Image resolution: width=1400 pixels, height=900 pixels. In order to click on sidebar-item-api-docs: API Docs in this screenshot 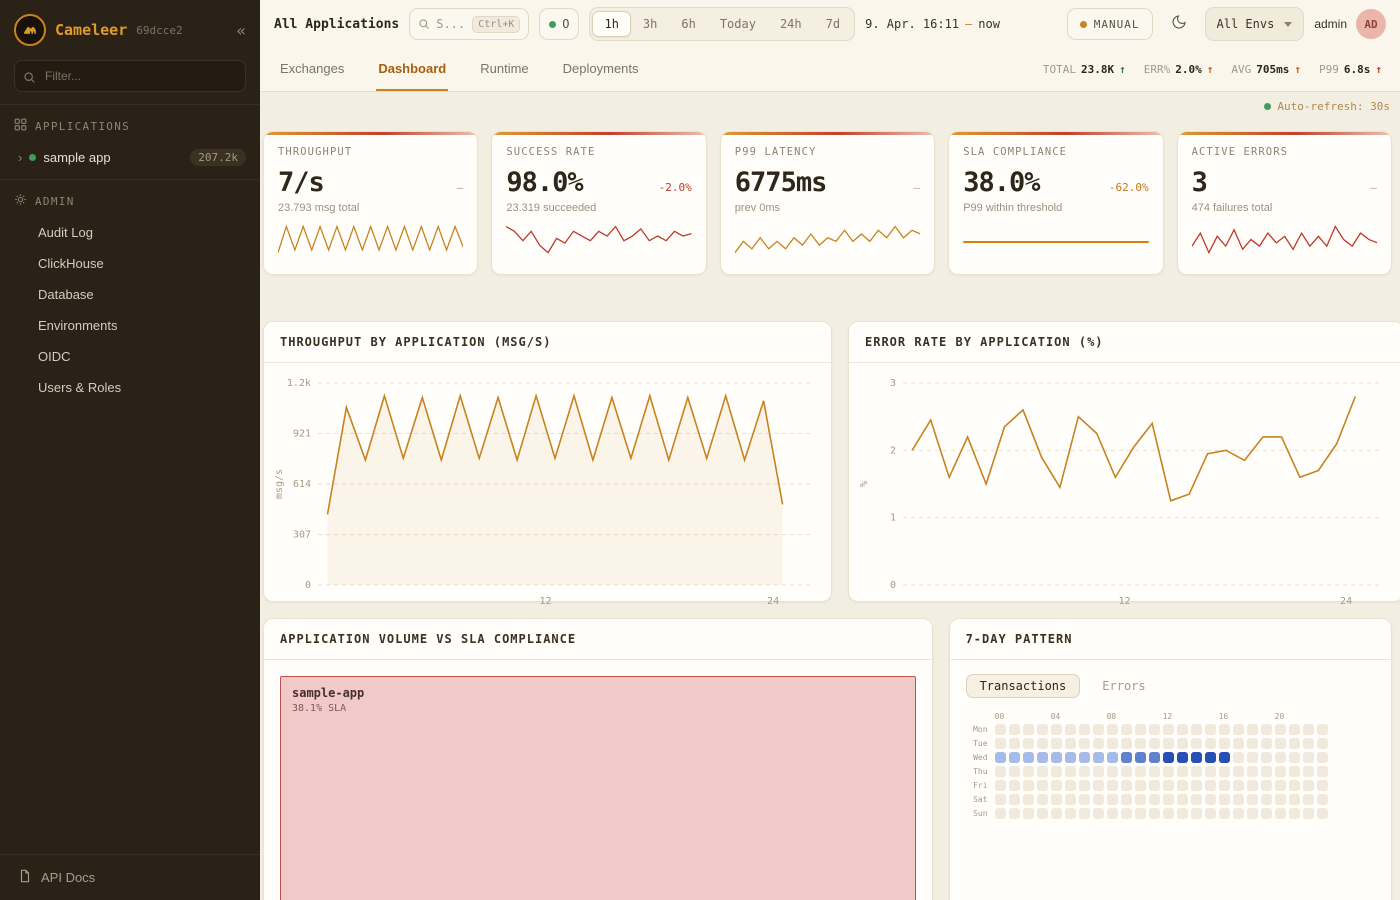, I will do `click(130, 877)`.